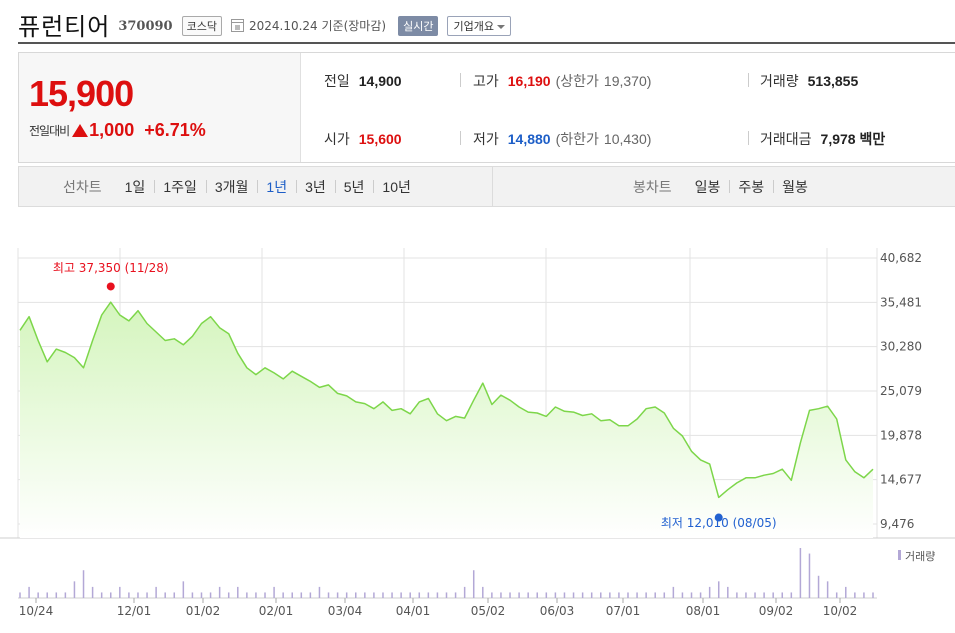 This screenshot has width=955, height=633. Describe the element at coordinates (317, 26) in the screenshot. I see `date-text: 2024.10.24 기준(장마감)` at that location.